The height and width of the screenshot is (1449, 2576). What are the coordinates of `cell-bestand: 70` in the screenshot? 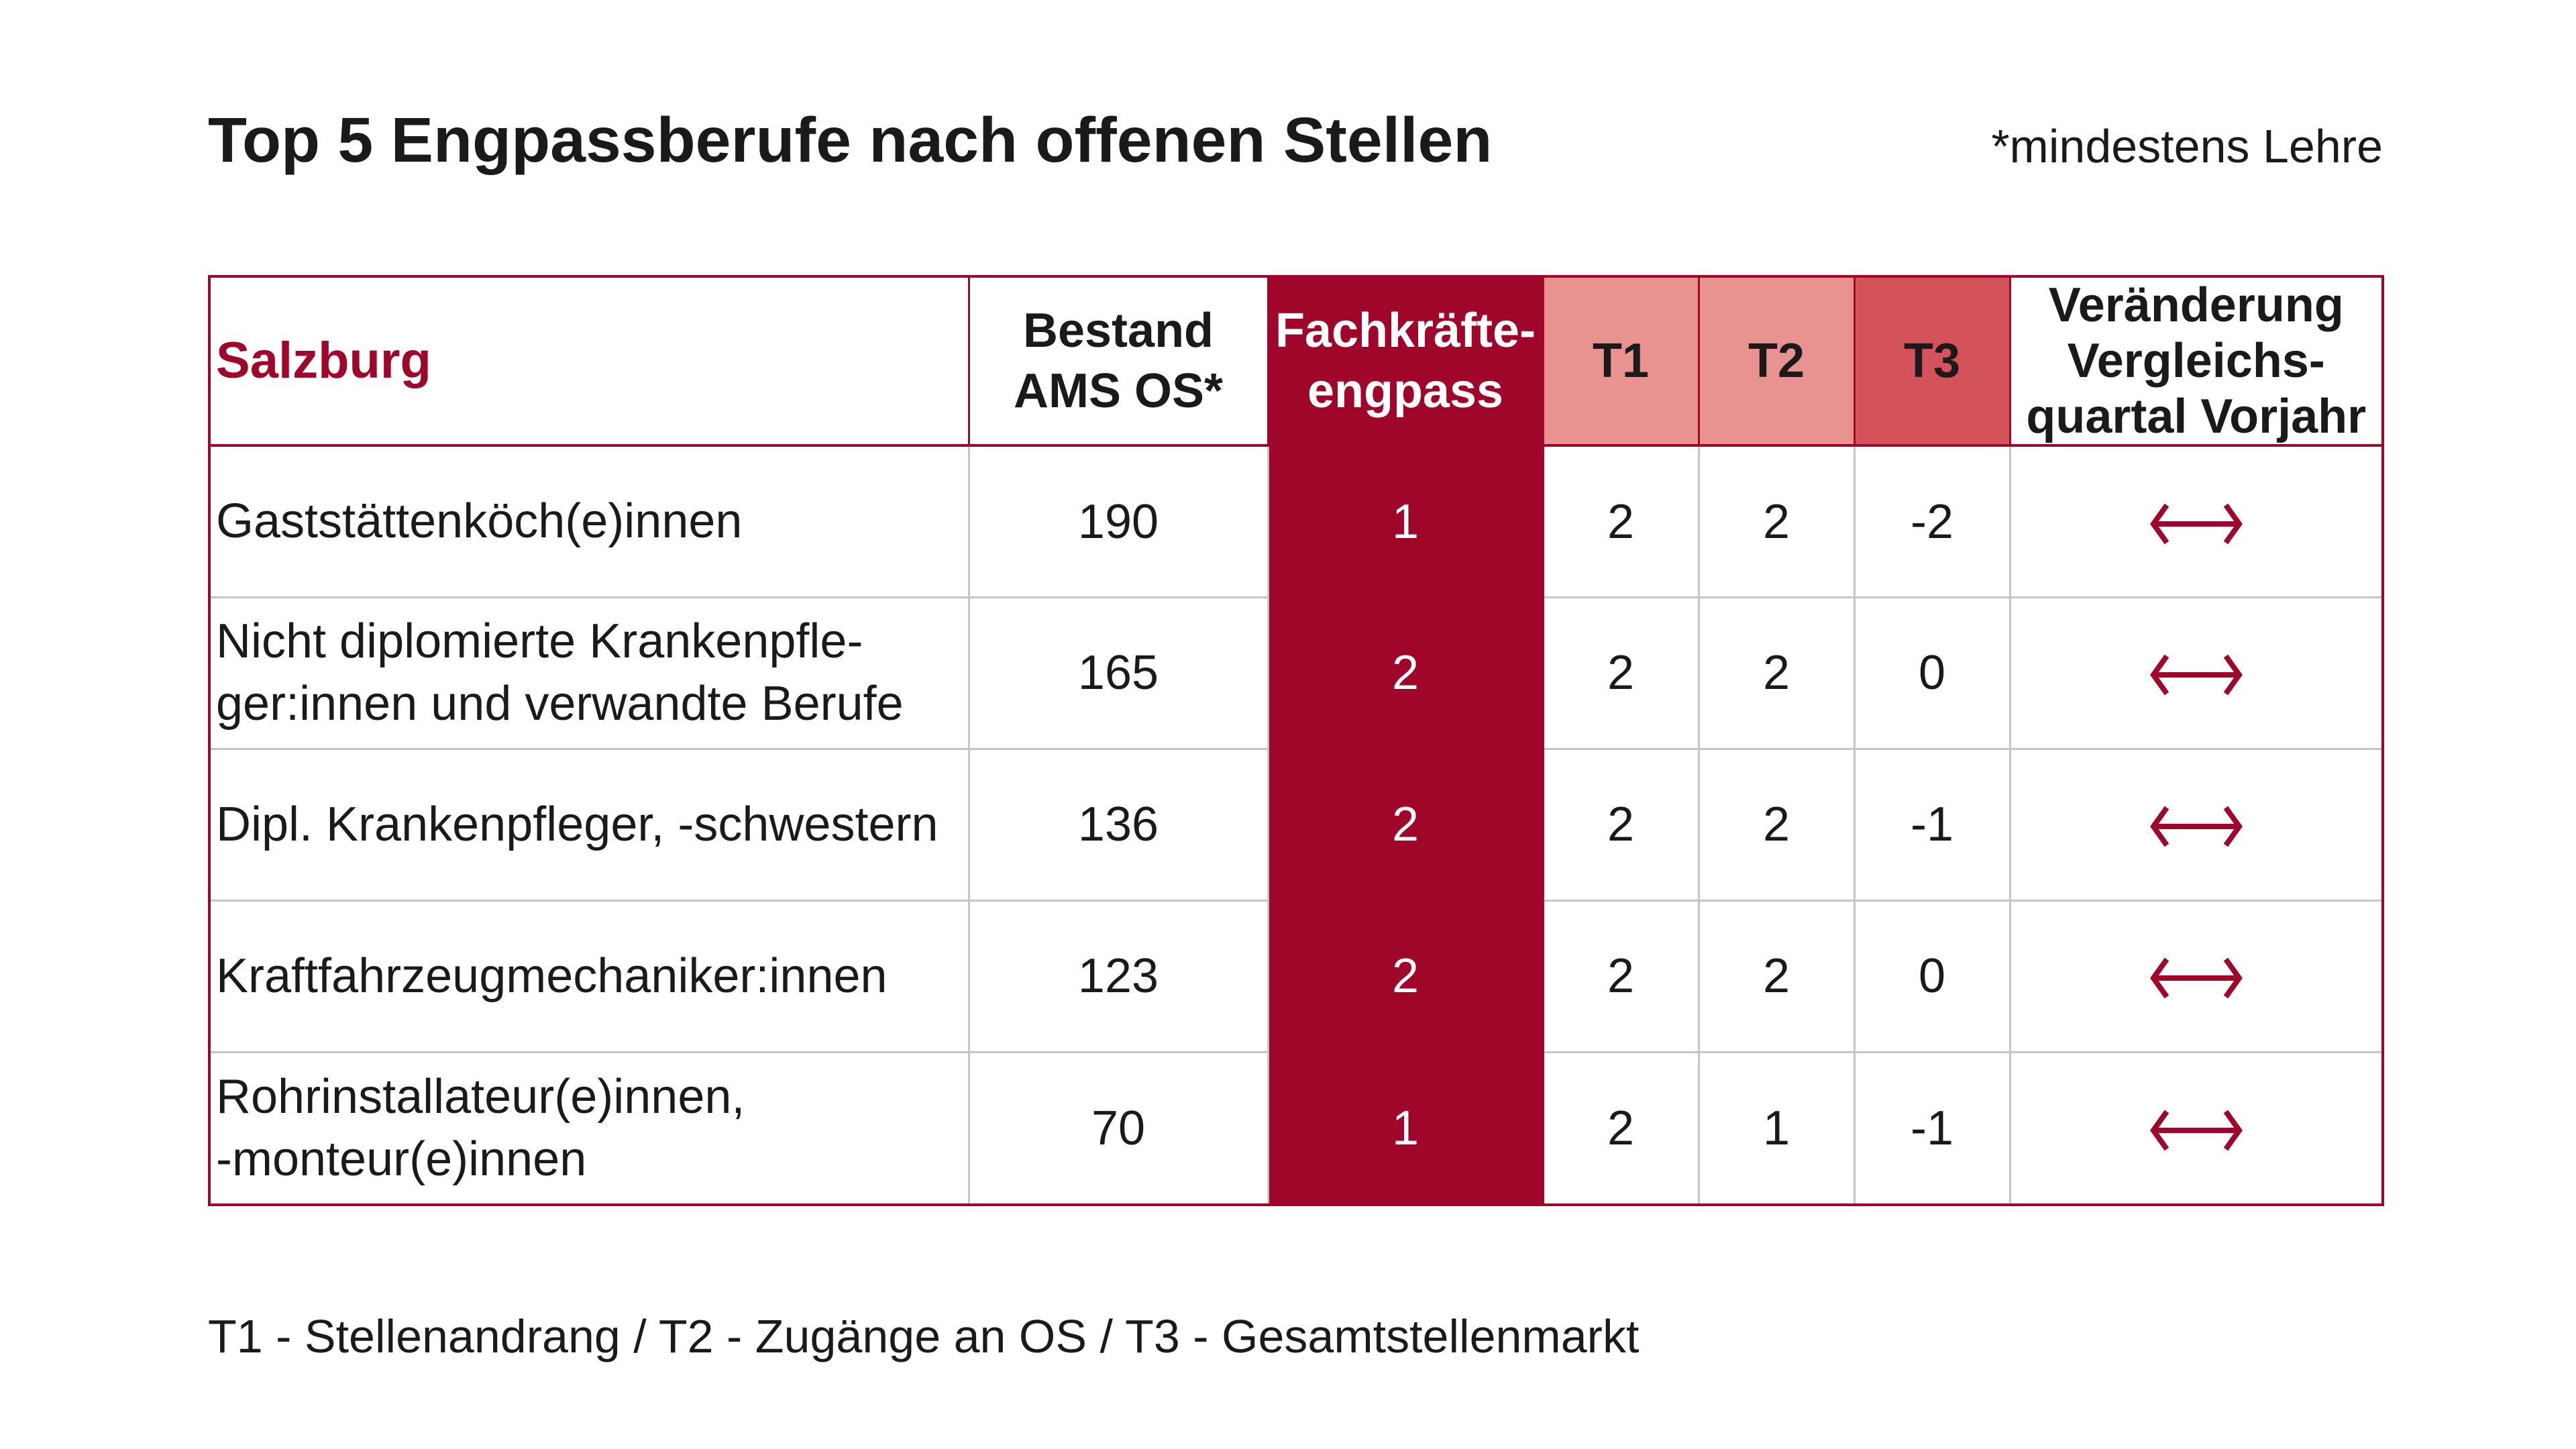 It's located at (1118, 1129).